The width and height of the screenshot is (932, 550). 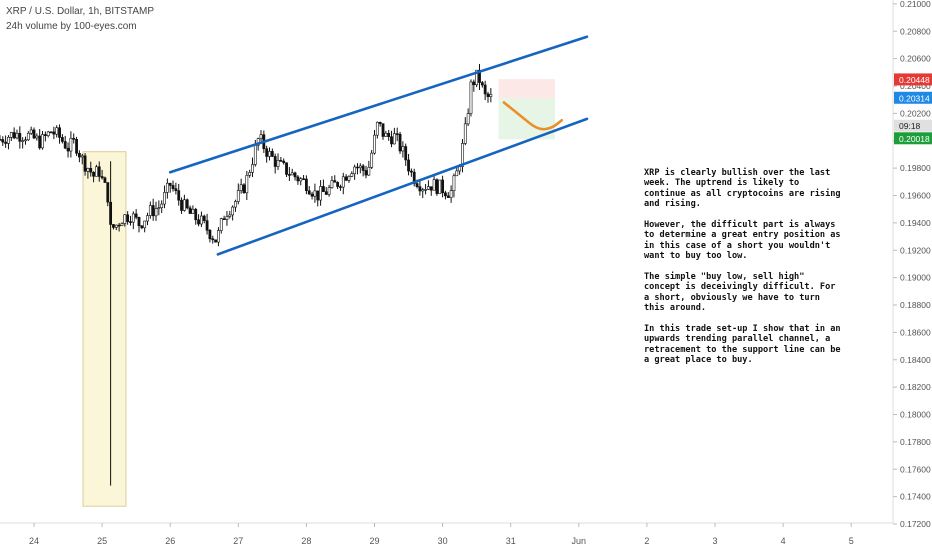 What do you see at coordinates (915, 524) in the screenshot?
I see `y-tick-label-0: 0.17200` at bounding box center [915, 524].